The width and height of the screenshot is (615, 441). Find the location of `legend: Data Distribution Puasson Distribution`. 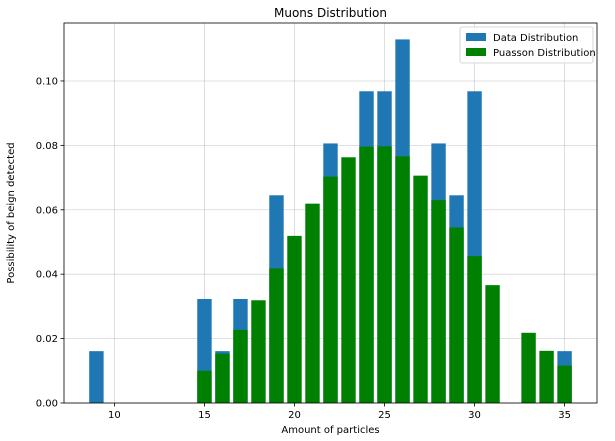

legend: Data Distribution Puasson Distribution is located at coordinates (527, 45).